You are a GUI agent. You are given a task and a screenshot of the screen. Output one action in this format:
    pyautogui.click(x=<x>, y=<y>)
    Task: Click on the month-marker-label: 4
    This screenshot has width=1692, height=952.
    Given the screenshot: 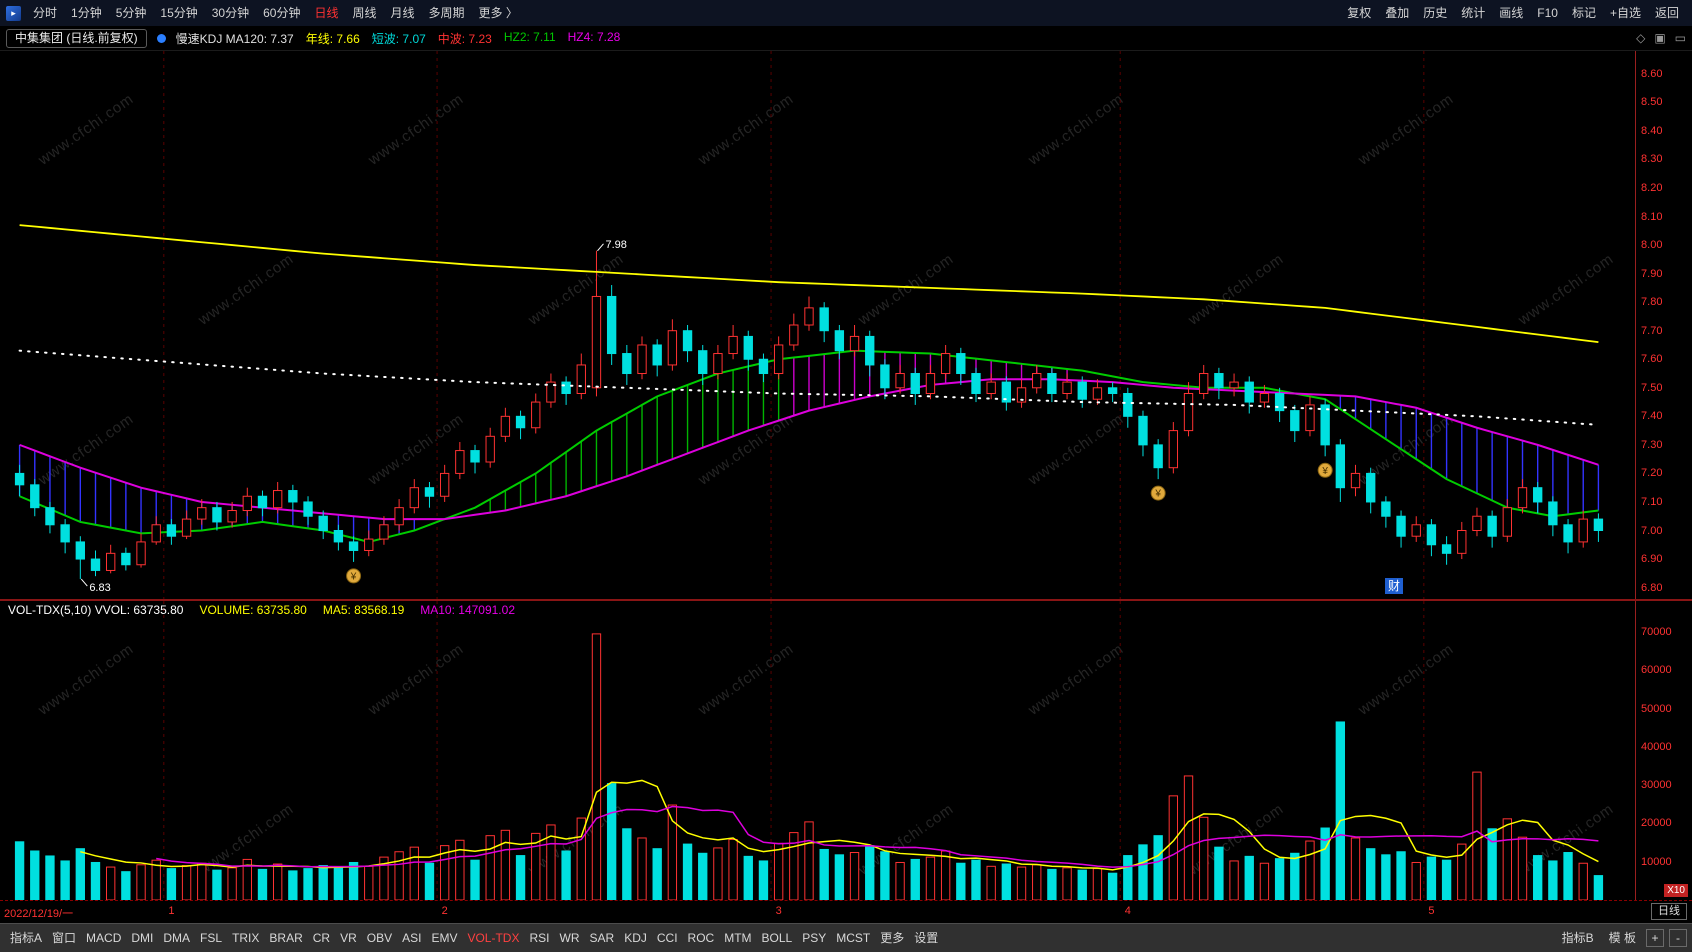 What is the action you would take?
    pyautogui.click(x=1127, y=911)
    